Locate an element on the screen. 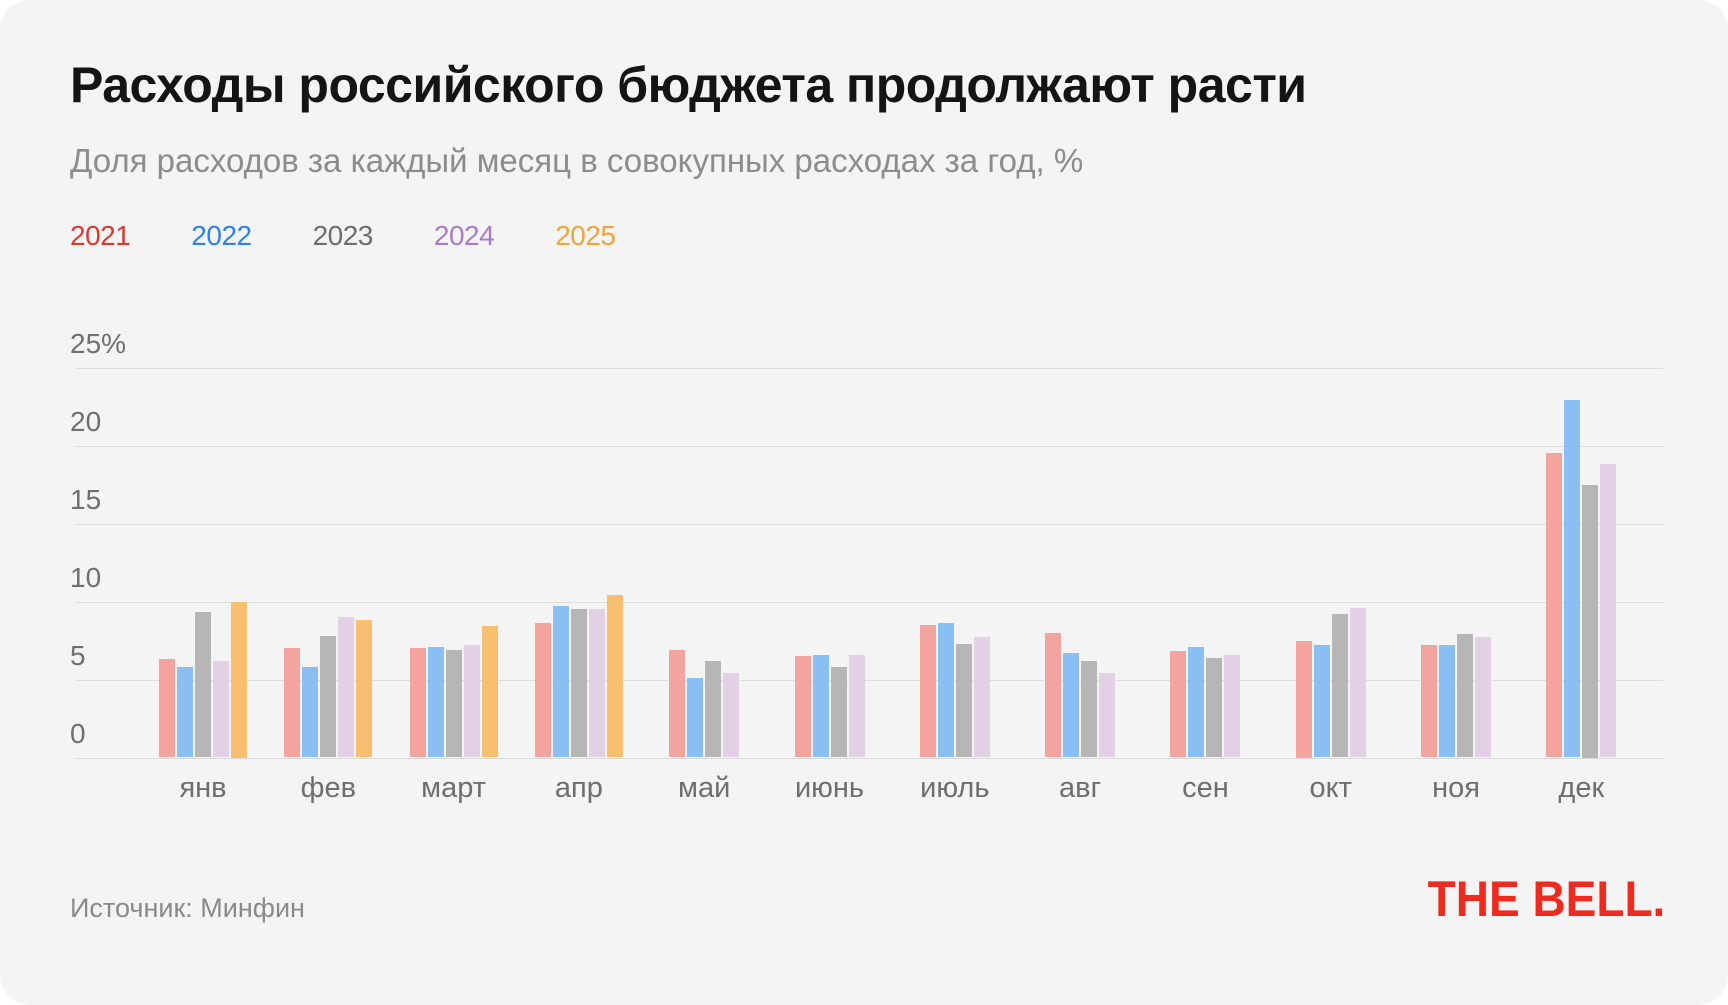  bar-2024-май is located at coordinates (731, 715).